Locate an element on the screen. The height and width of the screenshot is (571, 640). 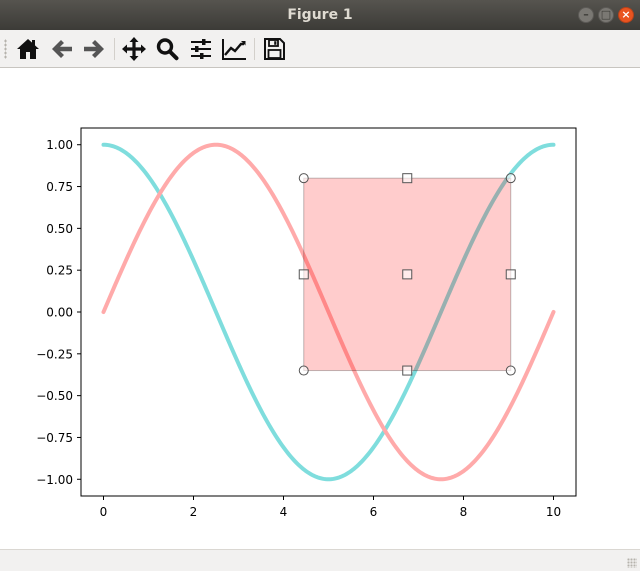
line-chart-icon is located at coordinates (234, 49).